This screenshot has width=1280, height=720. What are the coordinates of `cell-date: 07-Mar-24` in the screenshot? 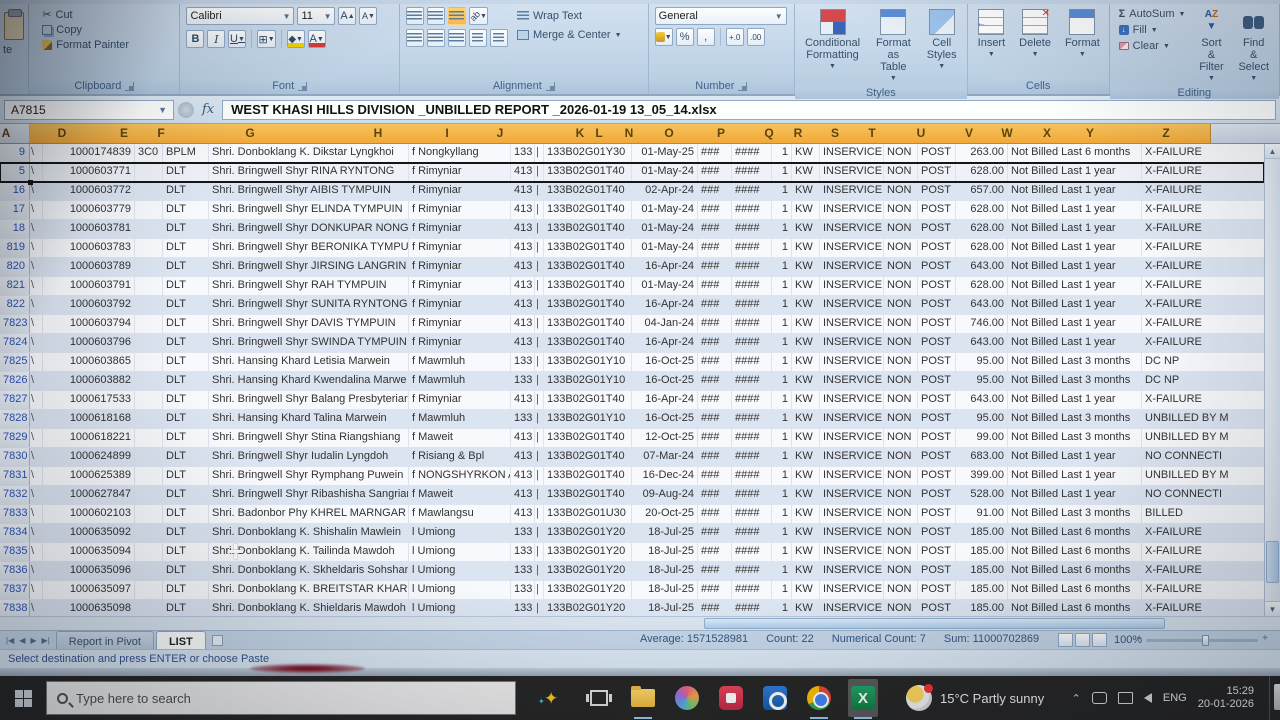 It's located at (665, 457).